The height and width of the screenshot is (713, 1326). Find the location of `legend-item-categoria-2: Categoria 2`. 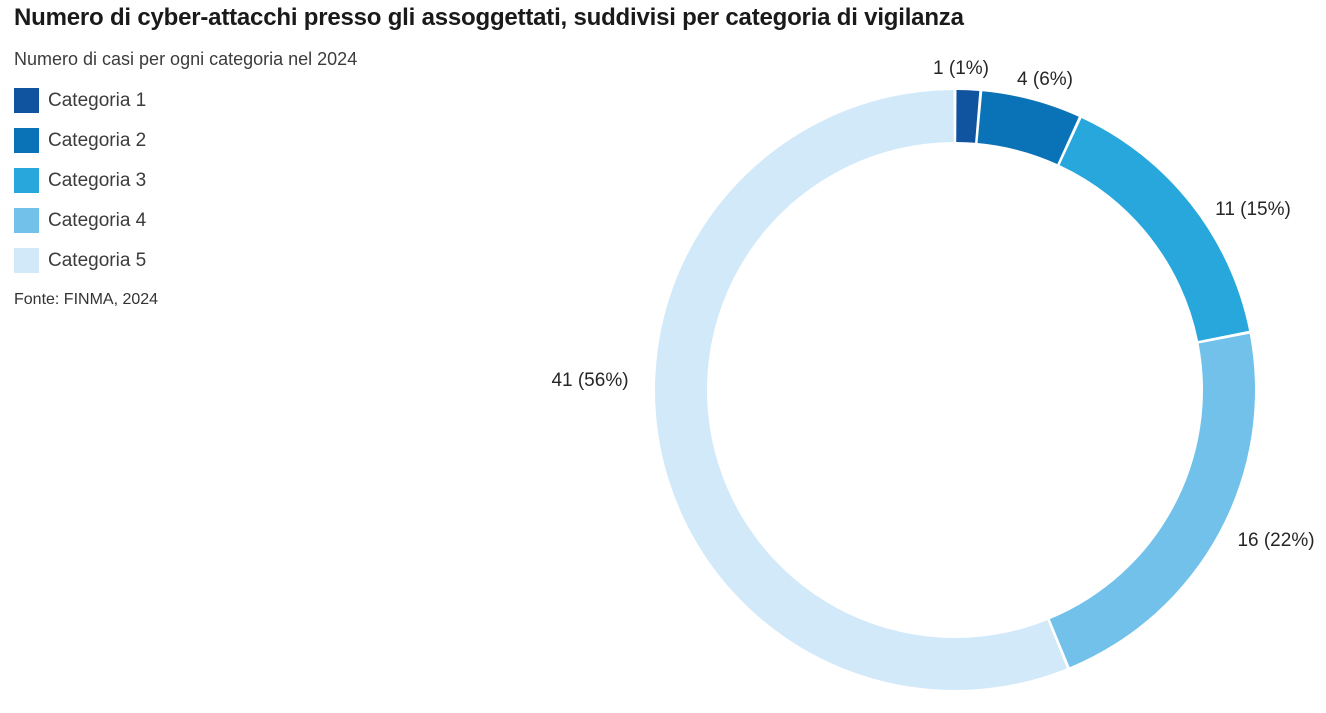

legend-item-categoria-2: Categoria 2 is located at coordinates (80, 140).